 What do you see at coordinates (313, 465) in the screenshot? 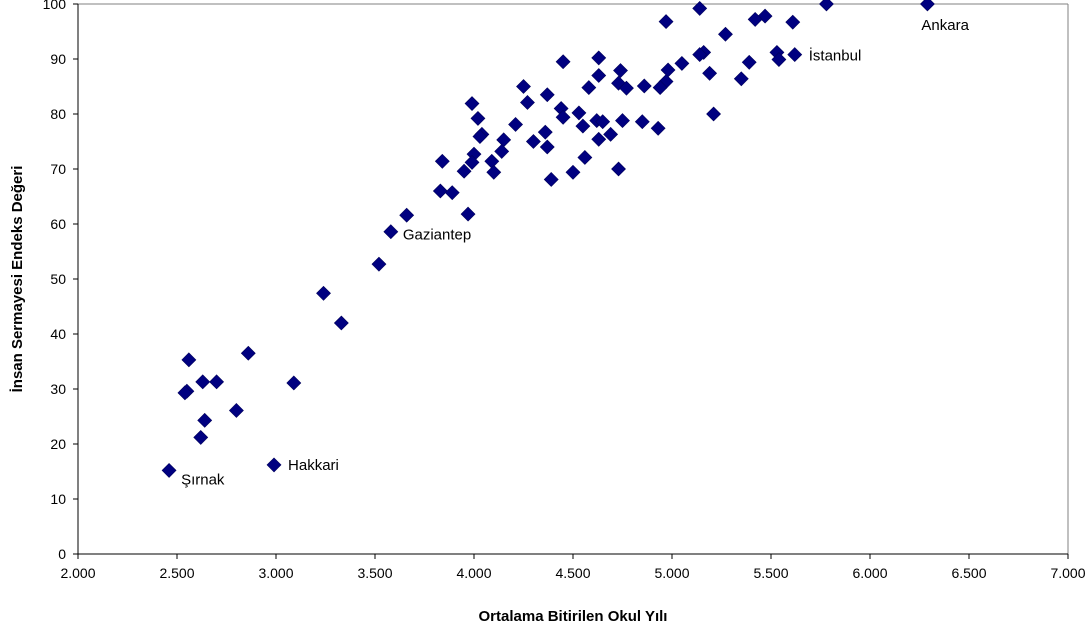
I see `point-annotation-label: Hakkari` at bounding box center [313, 465].